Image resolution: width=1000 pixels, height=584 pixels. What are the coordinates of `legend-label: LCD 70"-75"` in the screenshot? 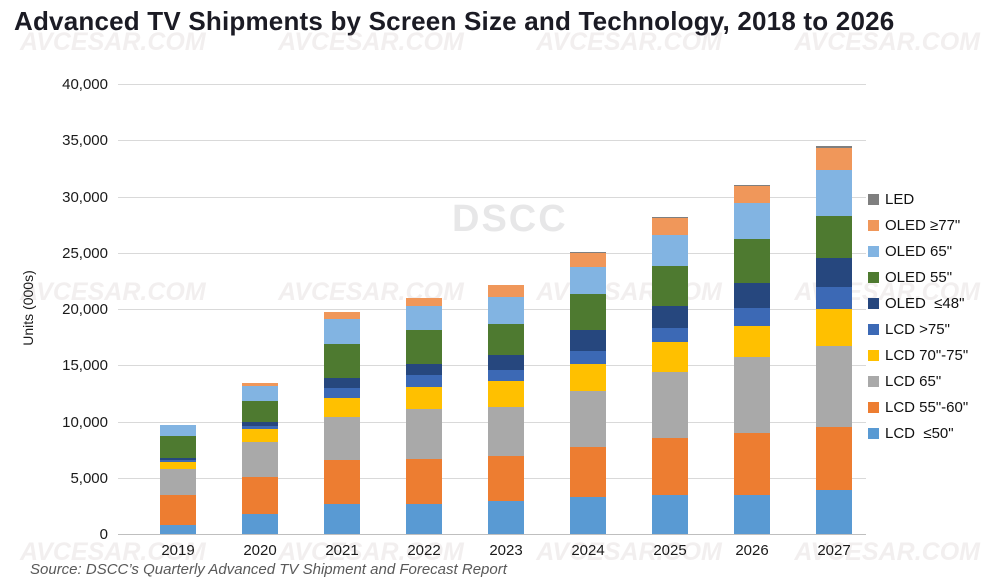 It's located at (927, 355).